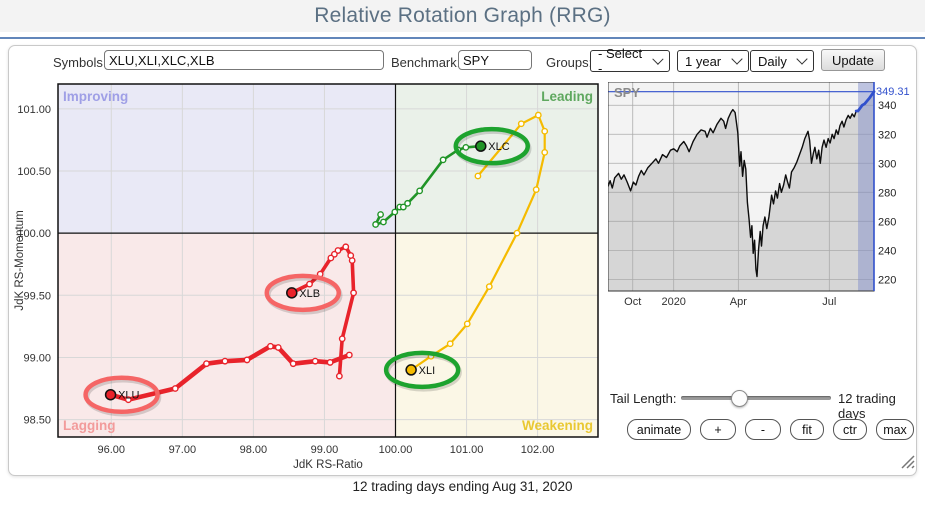  Describe the element at coordinates (895, 429) in the screenshot. I see `max-button: max` at that location.